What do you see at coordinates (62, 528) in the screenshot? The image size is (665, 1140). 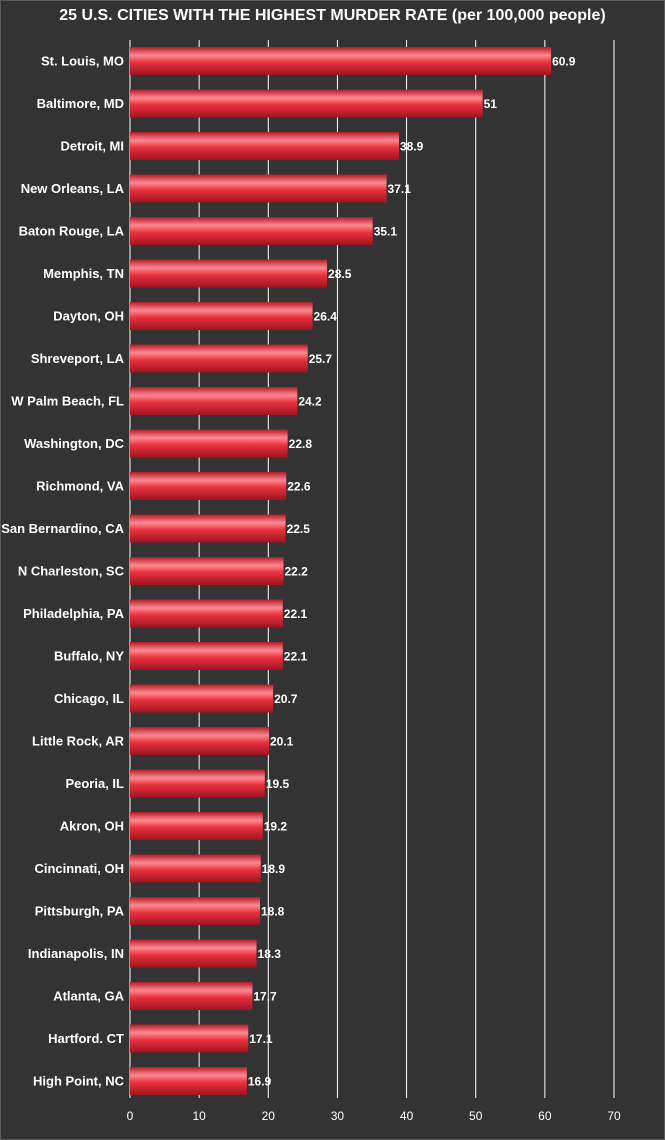 I see `category-label: San Bernardino, CA` at bounding box center [62, 528].